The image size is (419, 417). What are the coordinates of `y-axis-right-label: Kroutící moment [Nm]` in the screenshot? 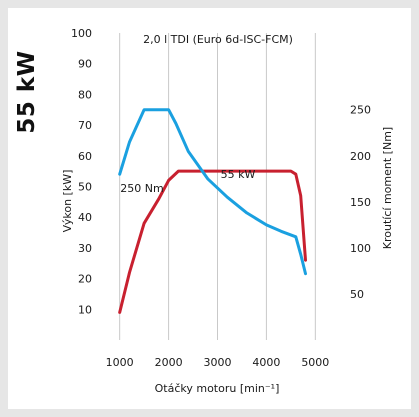 It's located at (387, 188).